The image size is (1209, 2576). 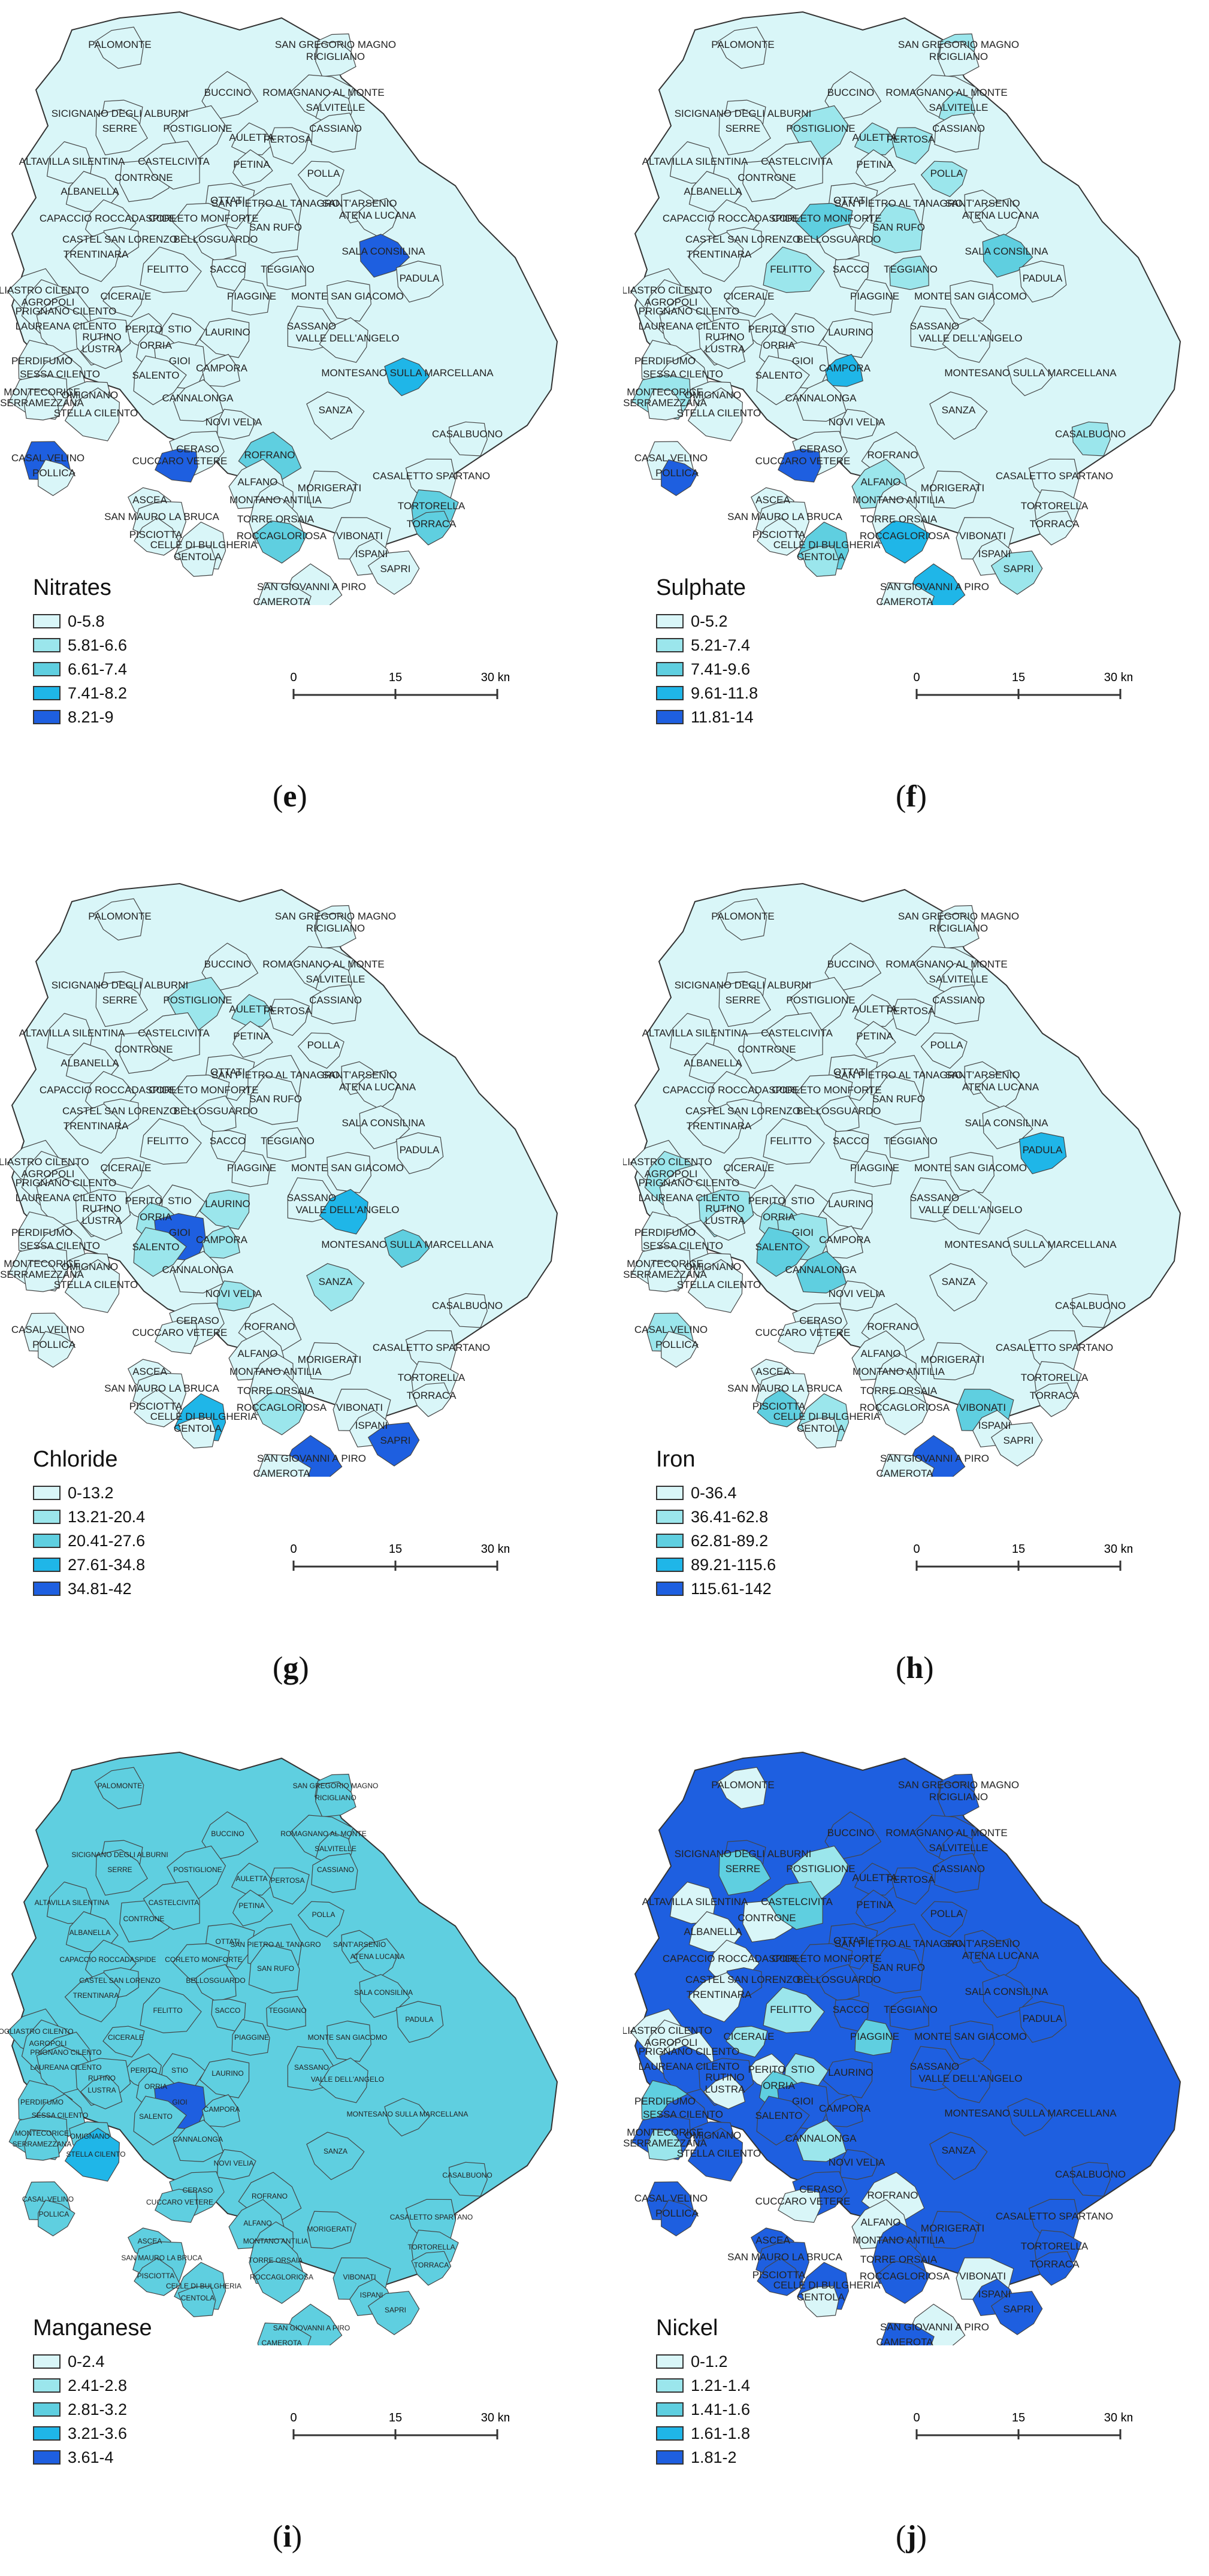 I want to click on municipality-label: SERRE, so click(x=120, y=128).